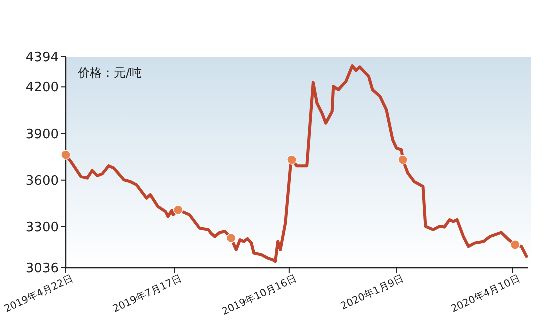 The height and width of the screenshot is (326, 550). What do you see at coordinates (42, 181) in the screenshot?
I see `y-tick-label: 3600` at bounding box center [42, 181].